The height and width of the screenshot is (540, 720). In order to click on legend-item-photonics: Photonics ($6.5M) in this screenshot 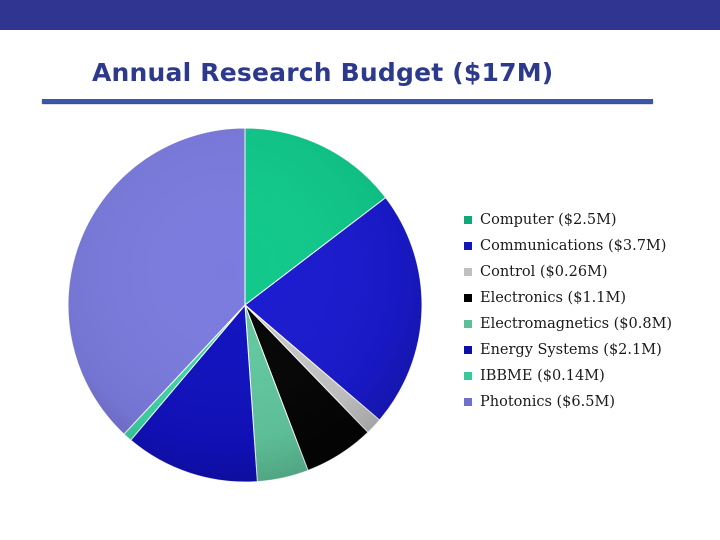, I will do `click(584, 402)`.